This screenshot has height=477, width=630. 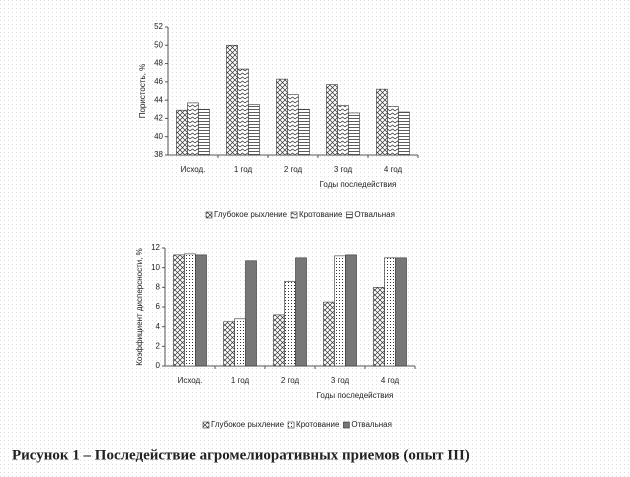 I want to click on y-tick-label: 2, so click(x=158, y=345).